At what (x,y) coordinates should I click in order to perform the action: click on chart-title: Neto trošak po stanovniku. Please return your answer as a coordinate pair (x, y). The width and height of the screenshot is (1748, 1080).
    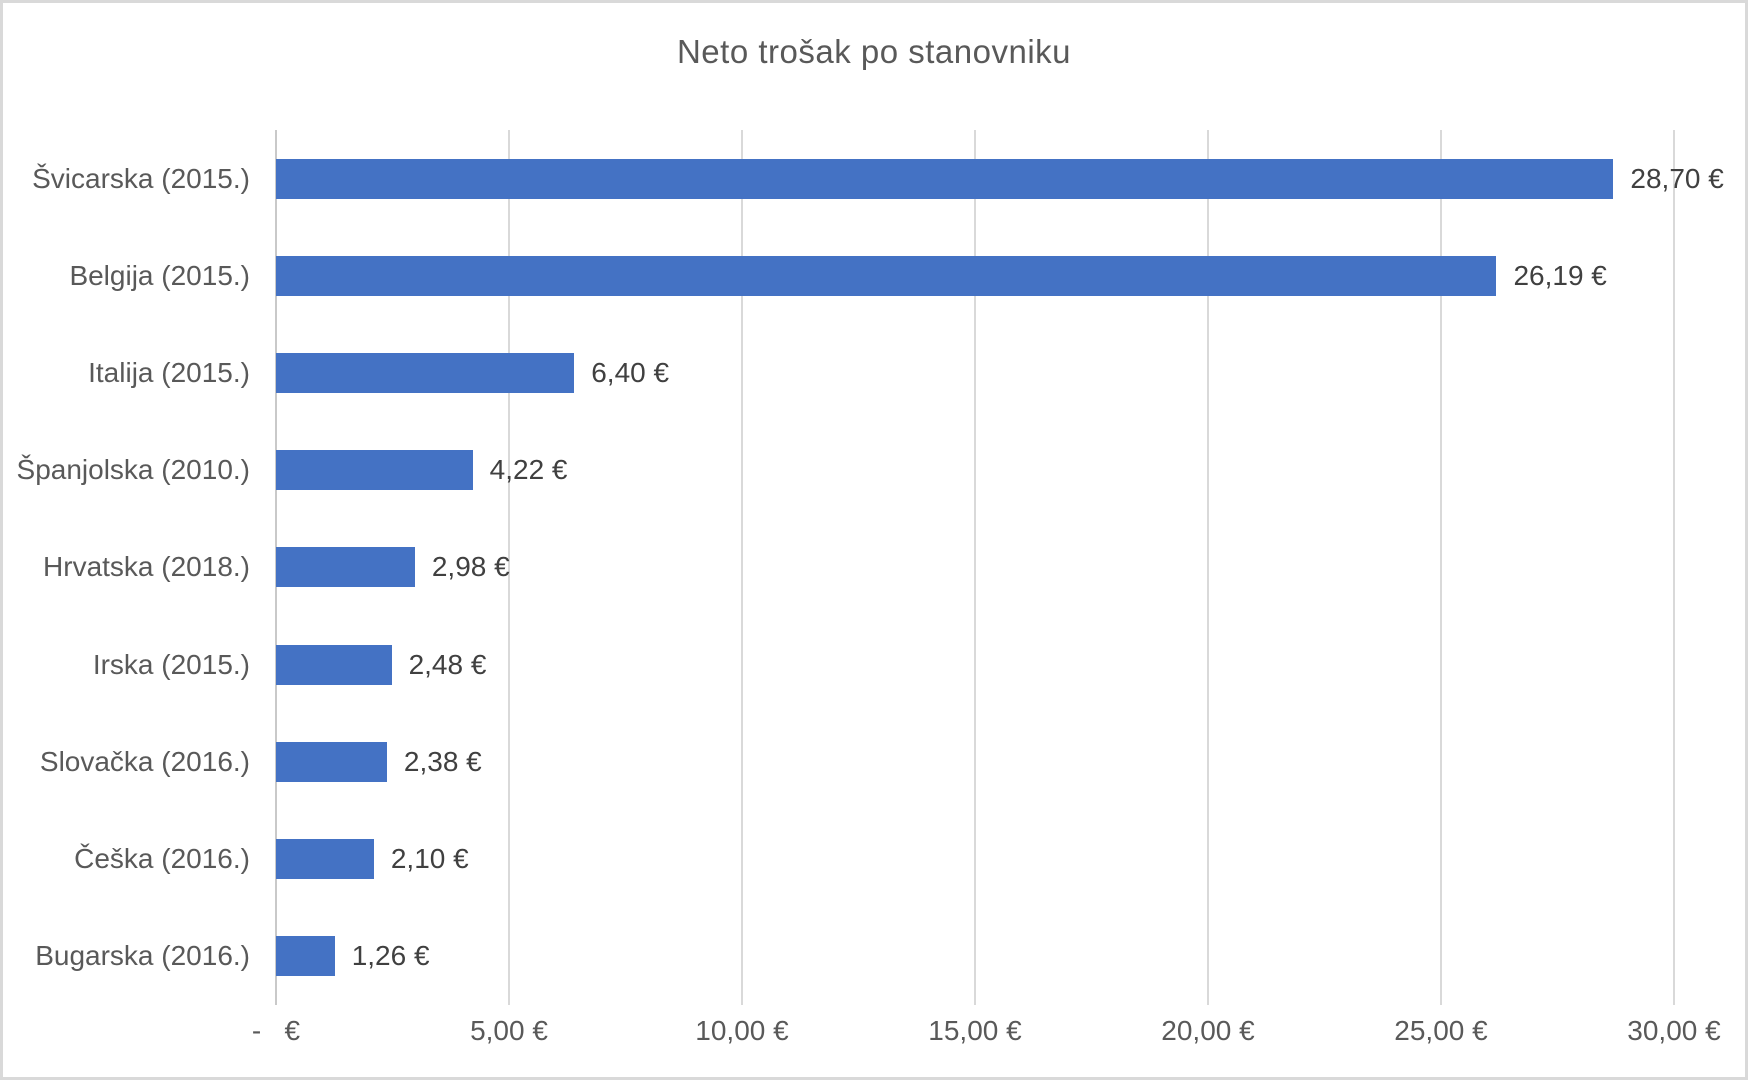
    Looking at the image, I should click on (874, 51).